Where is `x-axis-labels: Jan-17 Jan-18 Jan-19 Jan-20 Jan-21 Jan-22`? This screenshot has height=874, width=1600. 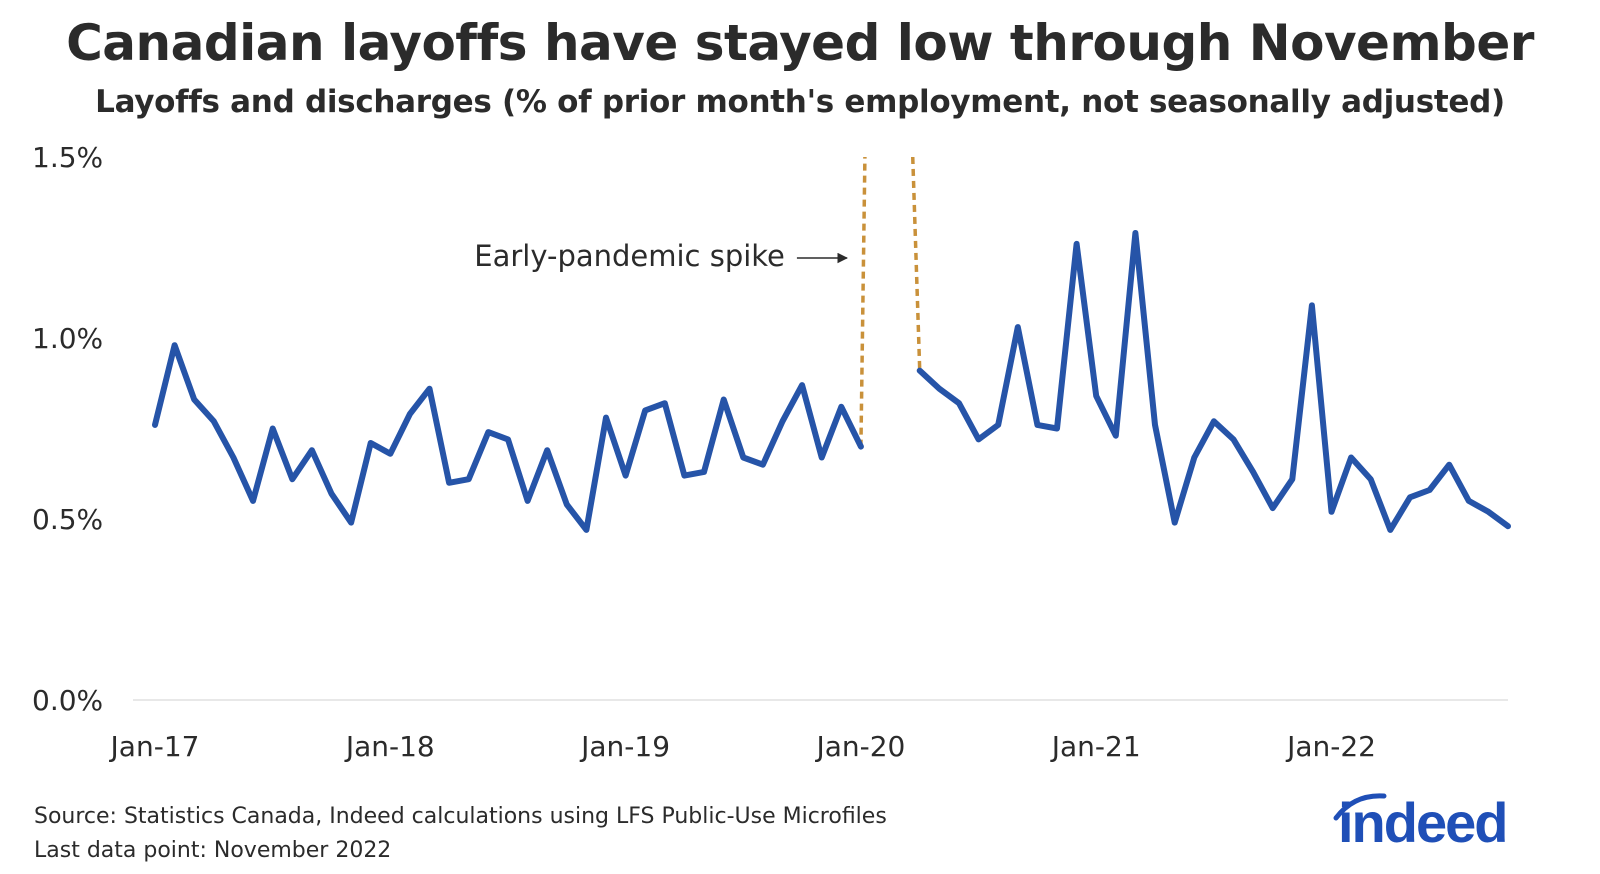 x-axis-labels: Jan-17 Jan-18 Jan-19 Jan-20 Jan-21 Jan-22 is located at coordinates (742, 746).